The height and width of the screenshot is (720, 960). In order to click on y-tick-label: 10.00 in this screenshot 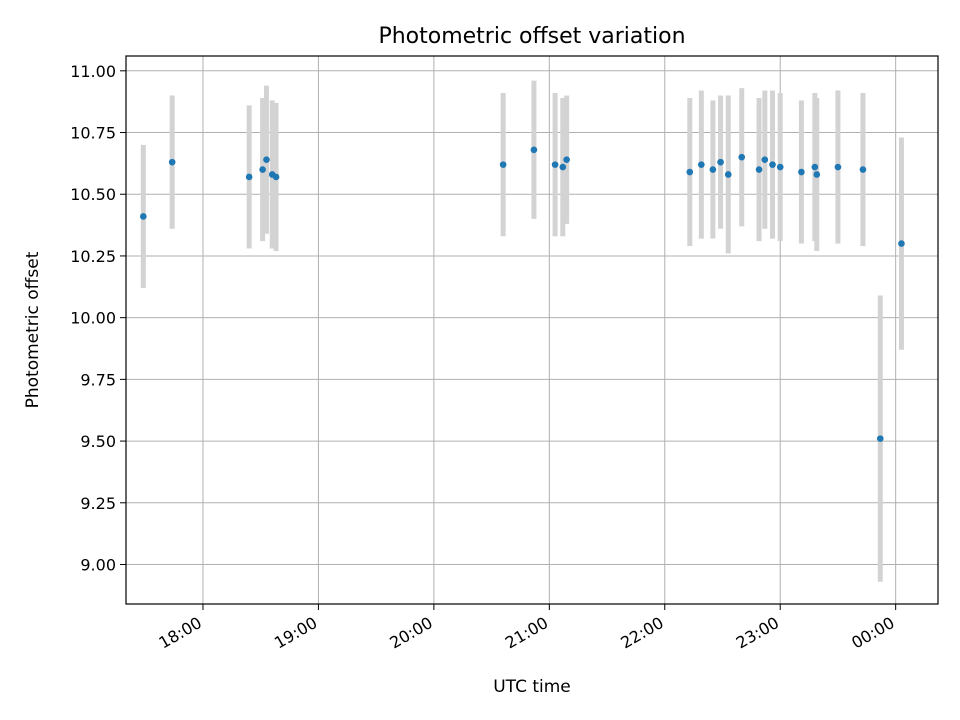, I will do `click(93, 318)`.